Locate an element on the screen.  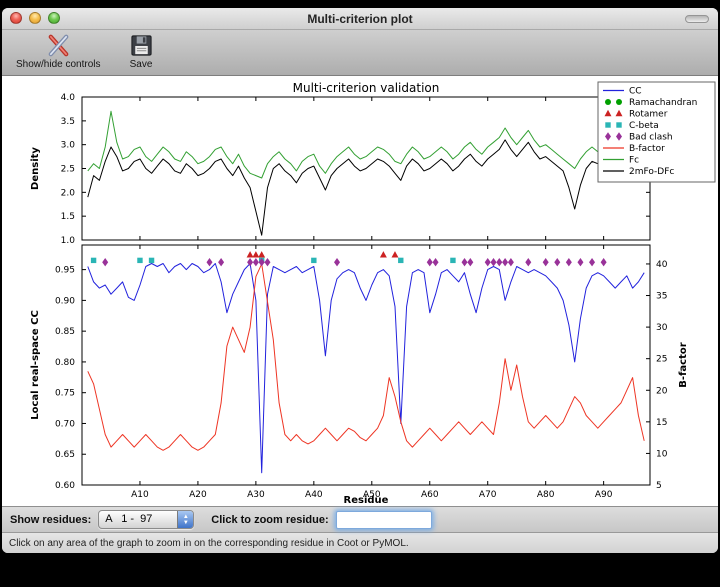
svg-text: 0.80 is located at coordinates (65, 363).